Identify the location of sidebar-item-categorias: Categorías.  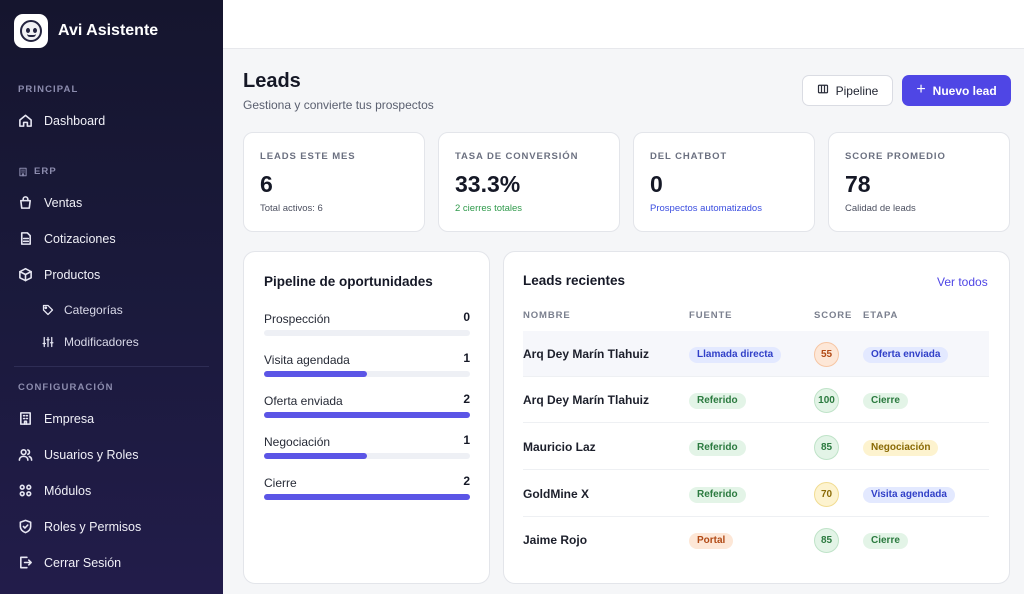
(81, 309).